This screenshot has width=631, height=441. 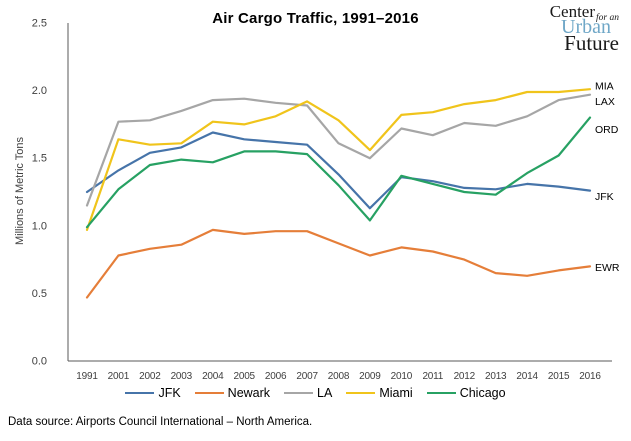 I want to click on legend-swatch-newark, so click(x=209, y=393).